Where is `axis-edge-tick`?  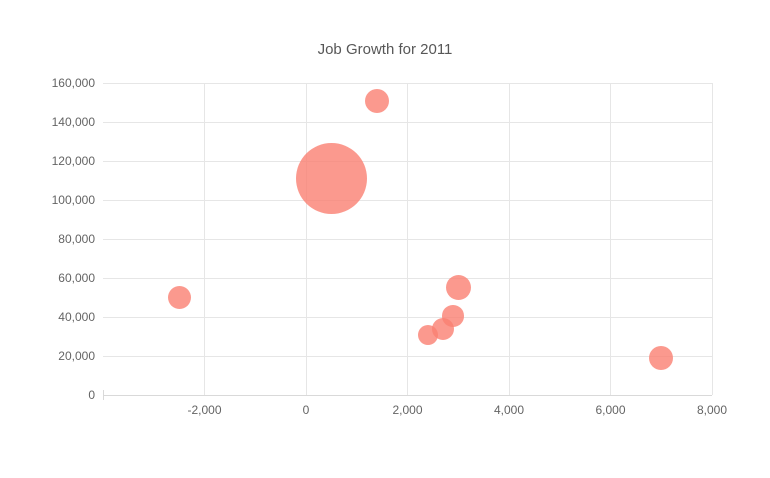
axis-edge-tick is located at coordinates (103, 395).